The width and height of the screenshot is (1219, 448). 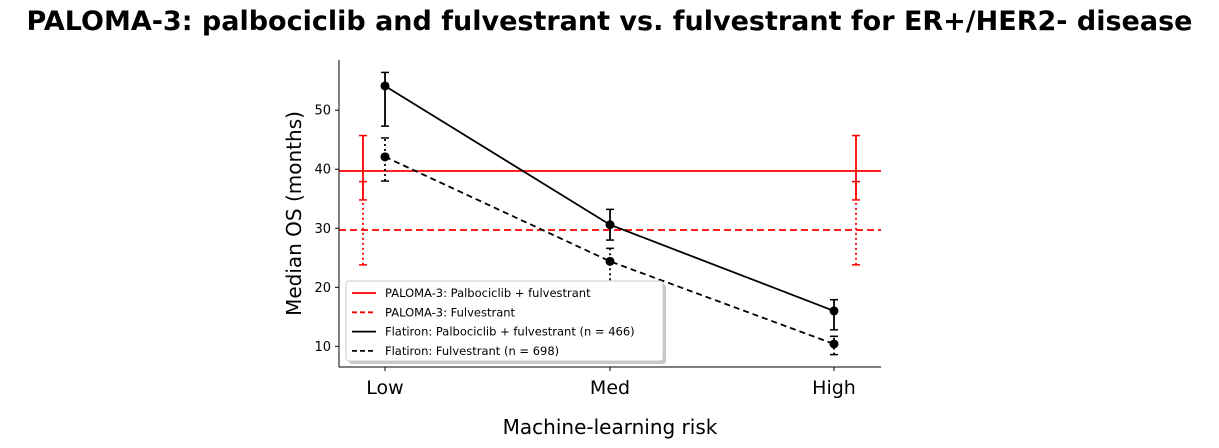 I want to click on legend-label: Flatiron: Fulvestrant (n = 698), so click(x=472, y=351).